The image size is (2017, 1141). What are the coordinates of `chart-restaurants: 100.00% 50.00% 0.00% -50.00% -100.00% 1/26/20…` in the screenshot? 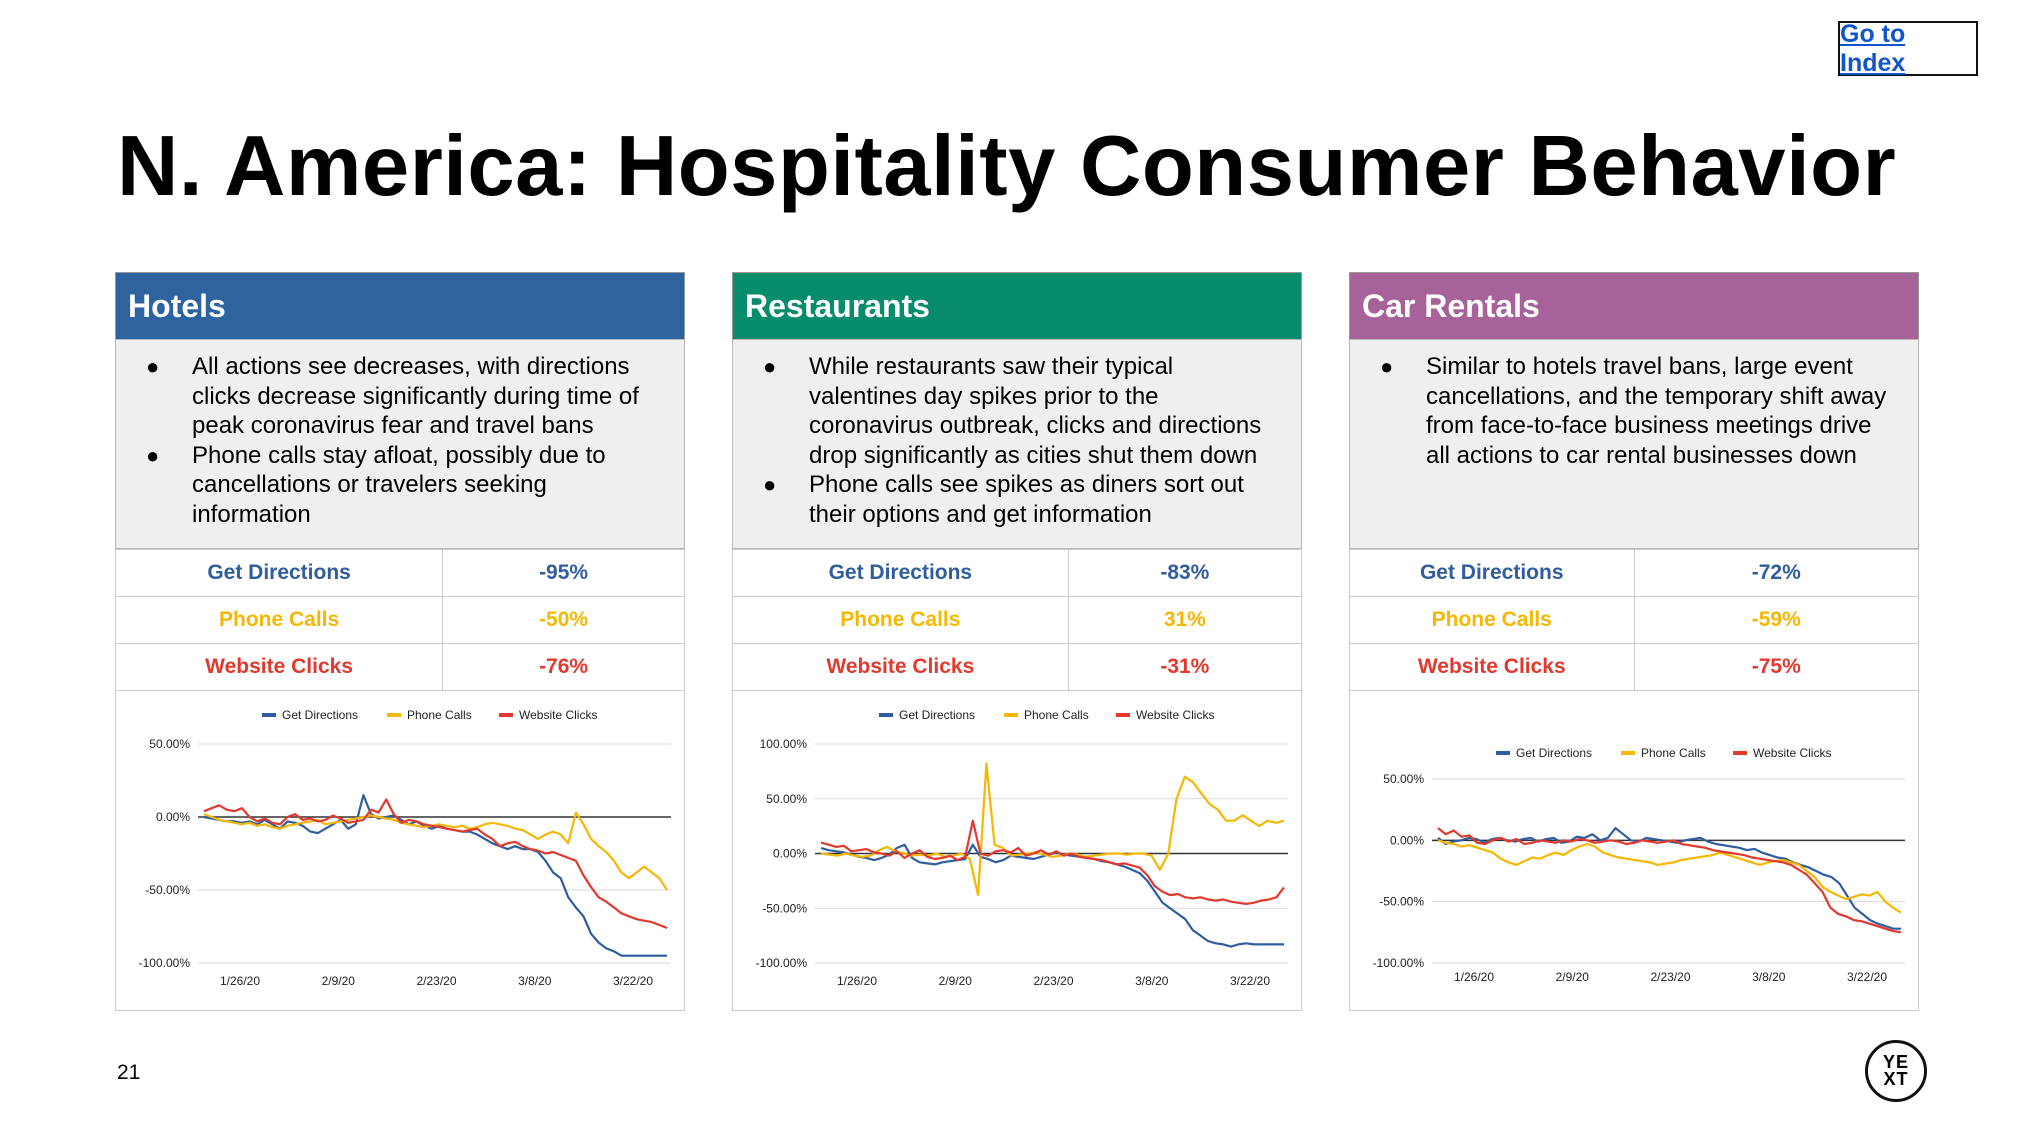 It's located at (1022, 848).